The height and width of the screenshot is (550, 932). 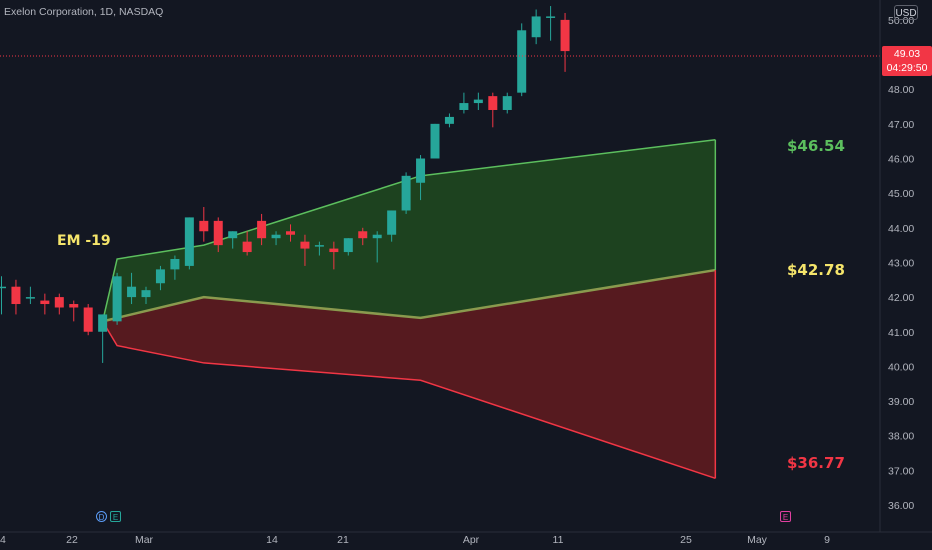 I want to click on x-tick-label: 21, so click(x=343, y=540).